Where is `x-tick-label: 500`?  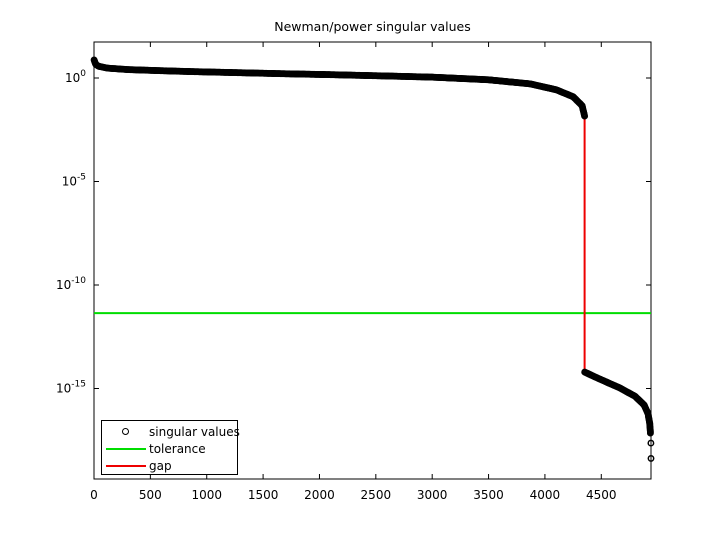 x-tick-label: 500 is located at coordinates (150, 495).